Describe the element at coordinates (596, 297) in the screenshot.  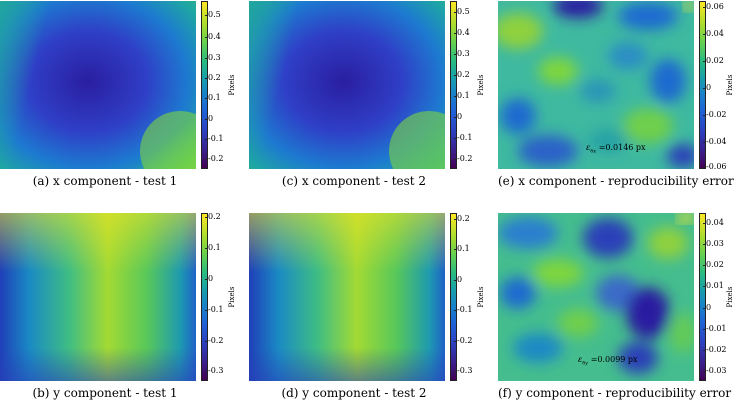
I see `heatmap-y-reproducibility-error` at that location.